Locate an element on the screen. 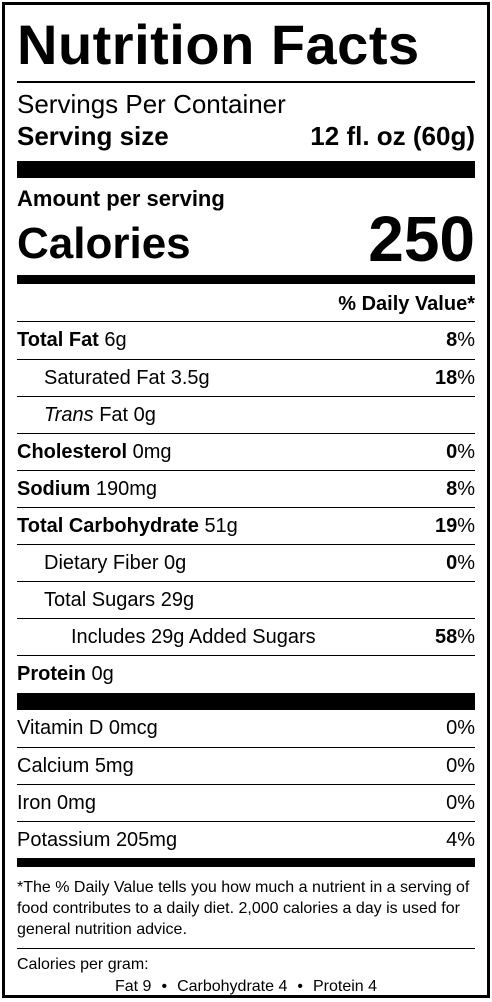 The width and height of the screenshot is (492, 1002). serving-size-label: Serving size is located at coordinates (93, 136).